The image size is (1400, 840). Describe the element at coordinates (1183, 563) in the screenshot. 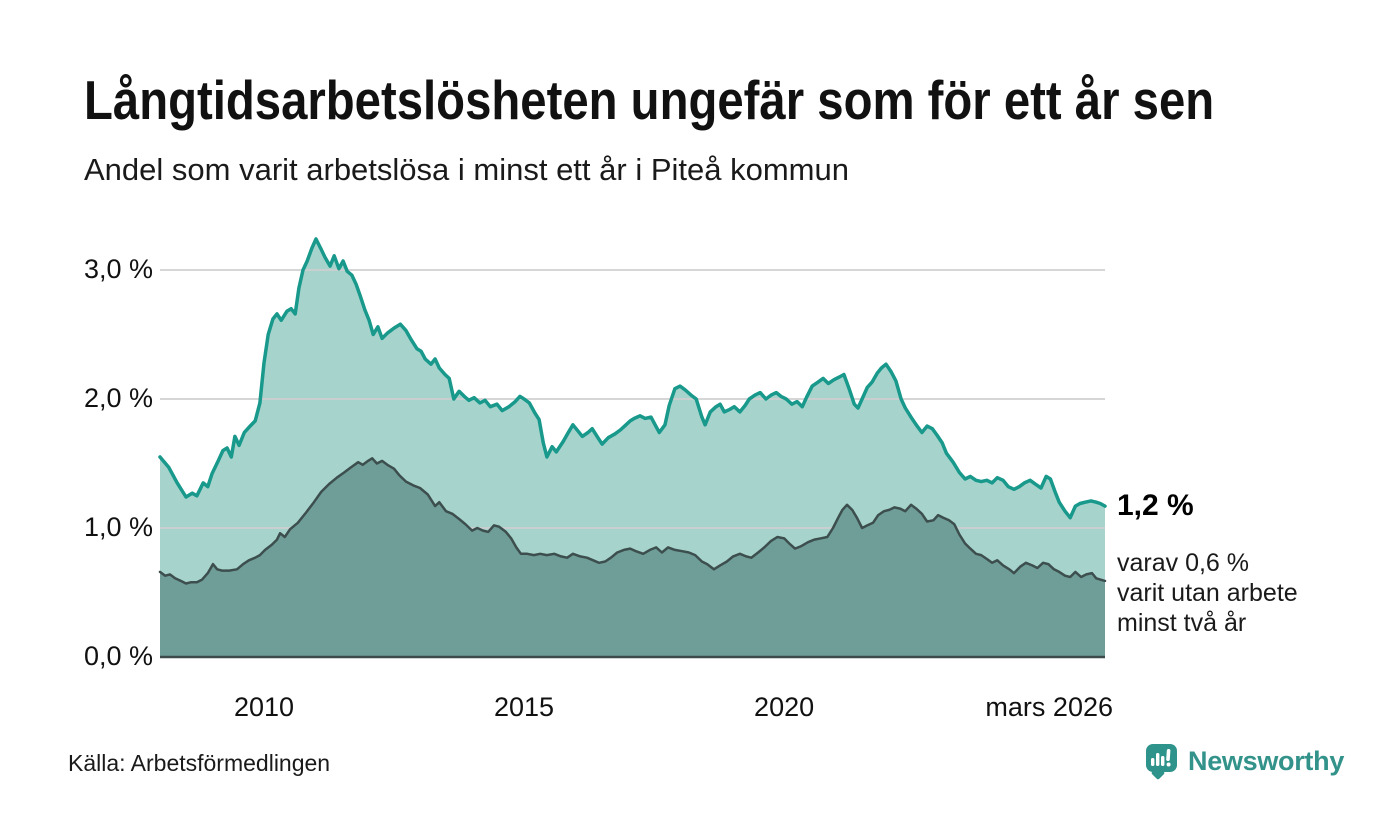

I see `annotation-line: varav 0,6 %` at that location.